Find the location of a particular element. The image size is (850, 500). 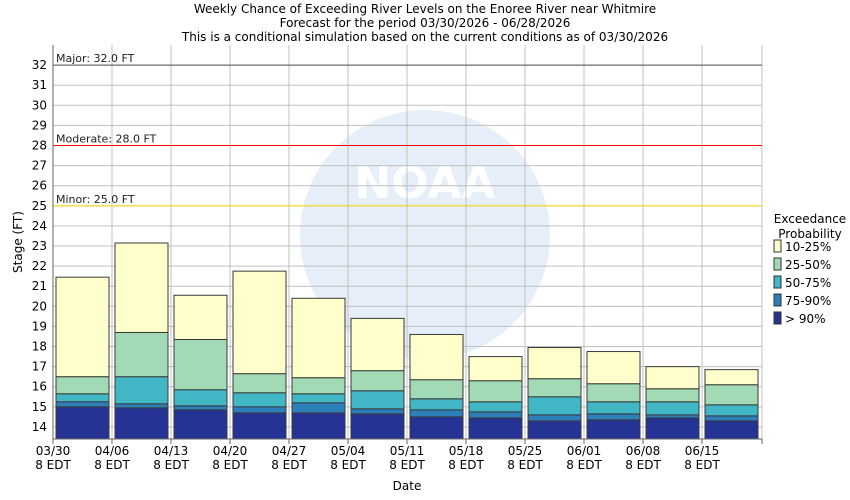

x-tick-label: 05/04 is located at coordinates (348, 451).